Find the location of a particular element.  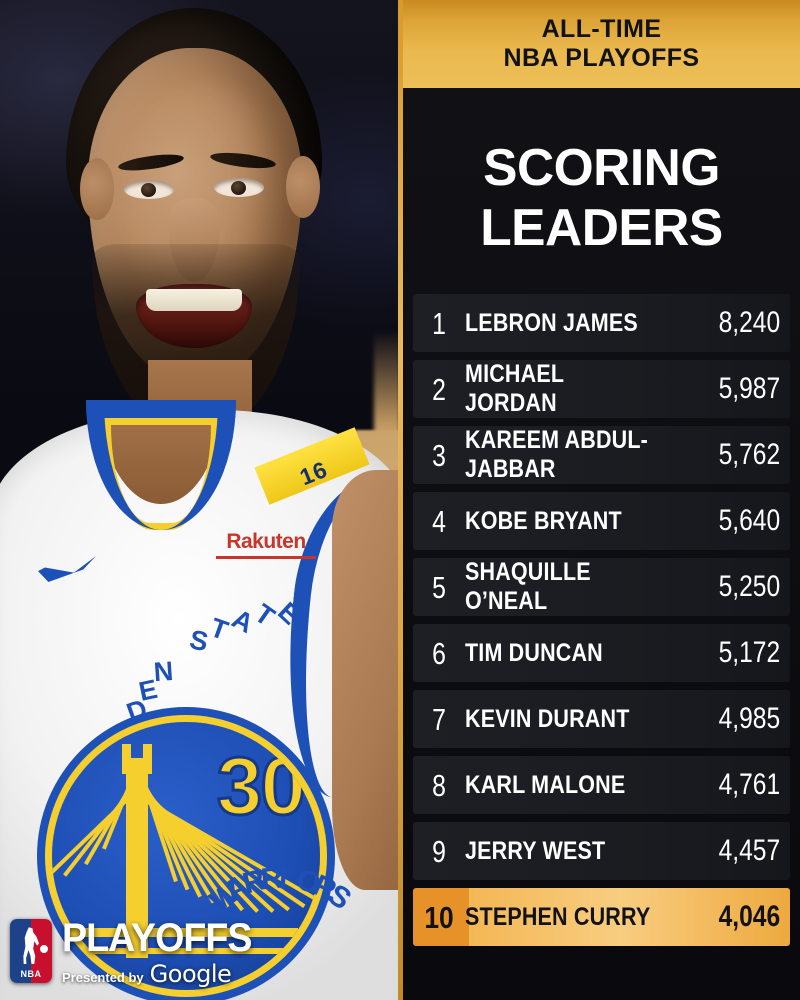

row-points: 5,250 is located at coordinates (749, 586).